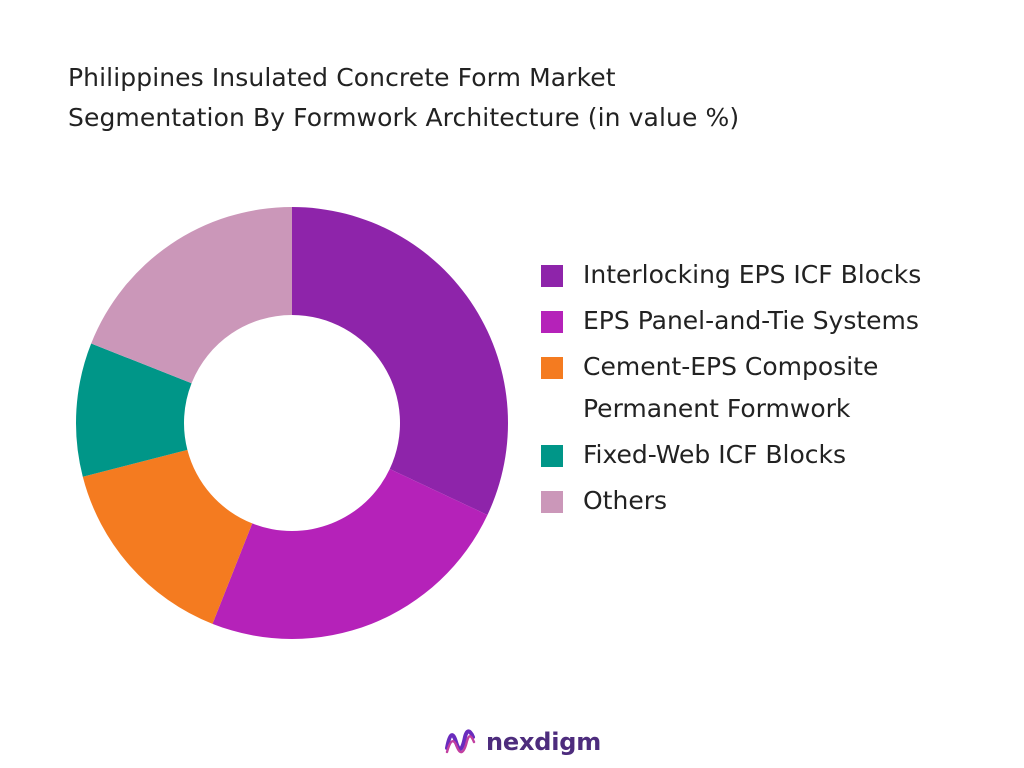 This screenshot has height=768, width=1024. I want to click on legend-label-4: Fixed-Web ICF Blocks, so click(715, 454).